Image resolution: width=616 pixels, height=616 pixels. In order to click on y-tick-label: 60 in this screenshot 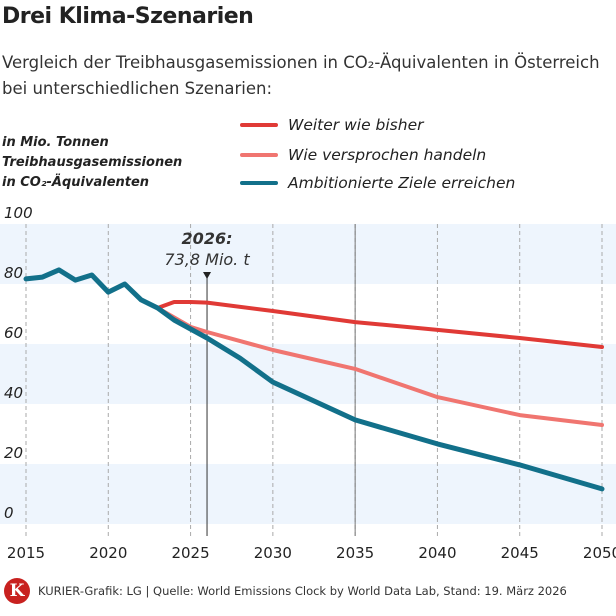, I will do `click(13, 333)`.